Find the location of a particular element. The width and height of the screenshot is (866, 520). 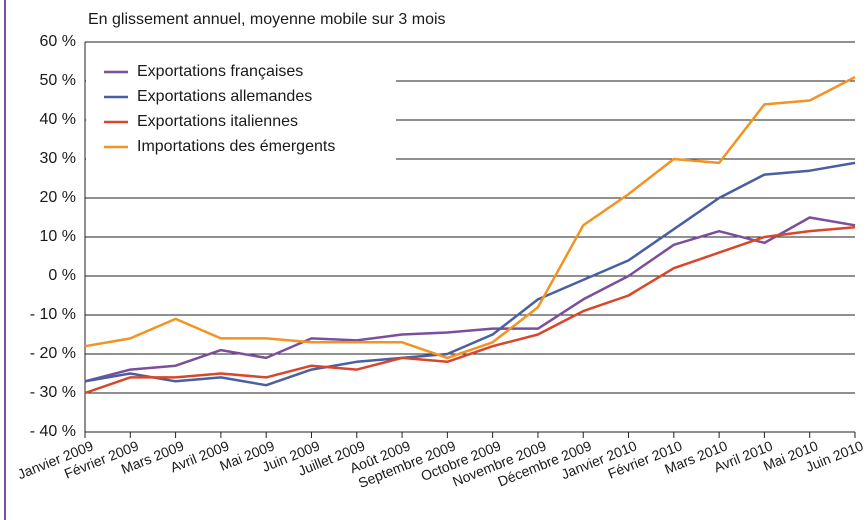

legend-label: Exportations allemandes is located at coordinates (224, 96).